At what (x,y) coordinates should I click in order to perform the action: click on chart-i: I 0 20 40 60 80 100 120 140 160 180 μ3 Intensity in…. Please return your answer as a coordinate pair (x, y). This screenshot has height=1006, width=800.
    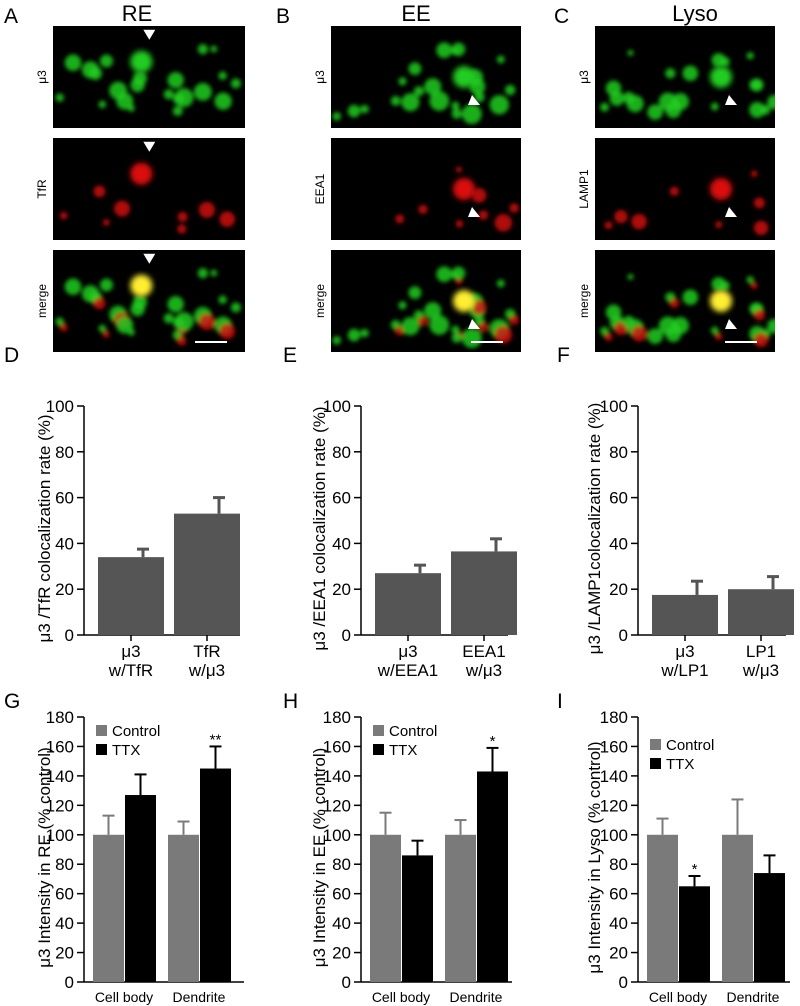
    Looking at the image, I should click on (673, 847).